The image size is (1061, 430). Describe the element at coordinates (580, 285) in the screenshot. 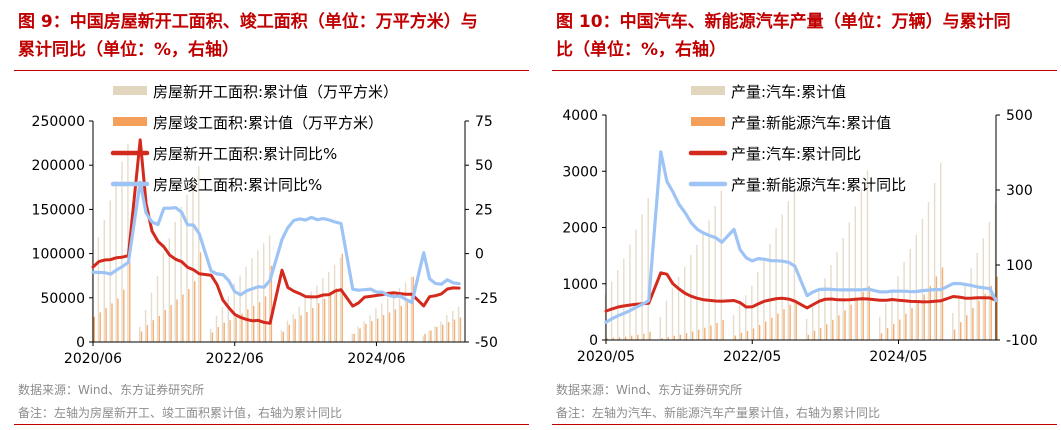

I see `y-tick-label-left: 1000` at that location.